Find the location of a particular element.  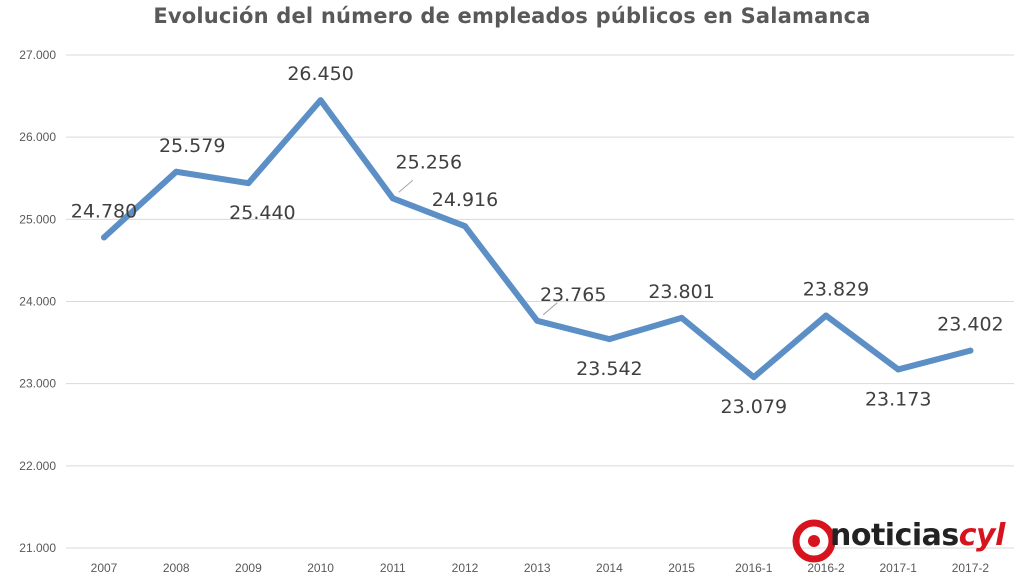

x-tick-label: 2009 is located at coordinates (248, 568).